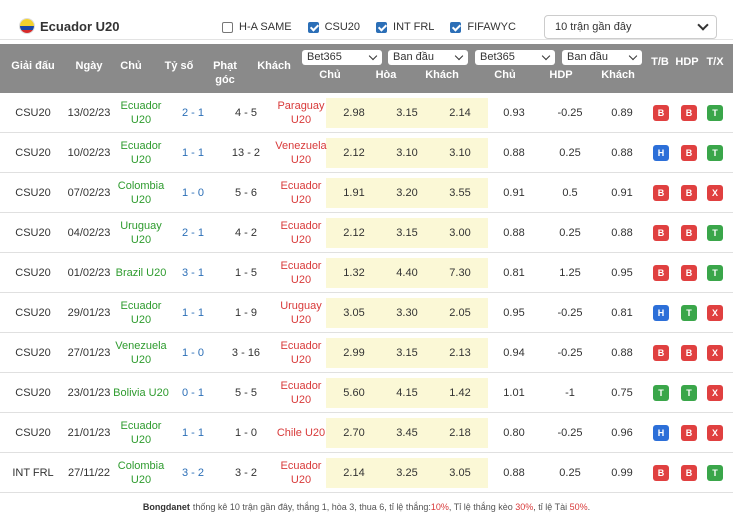 The width and height of the screenshot is (733, 526). Describe the element at coordinates (514, 113) in the screenshot. I see `hdp-home-cell: 0.93` at that location.